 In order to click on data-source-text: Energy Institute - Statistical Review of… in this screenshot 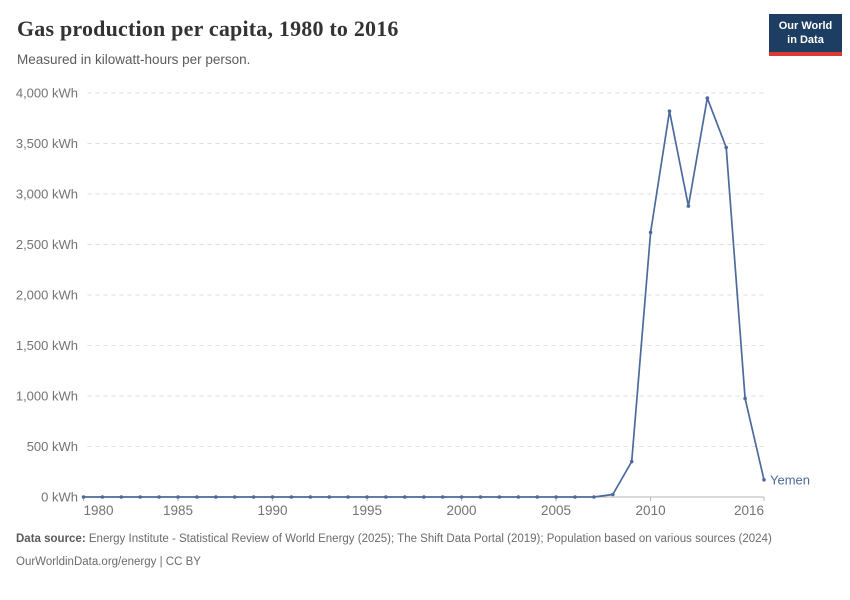, I will do `click(430, 539)`.